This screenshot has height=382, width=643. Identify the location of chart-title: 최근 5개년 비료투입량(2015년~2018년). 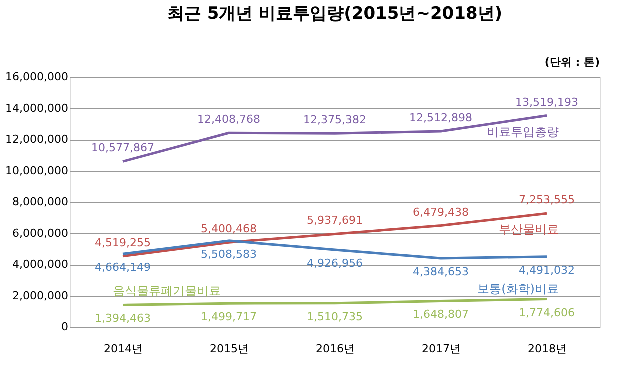
(335, 14).